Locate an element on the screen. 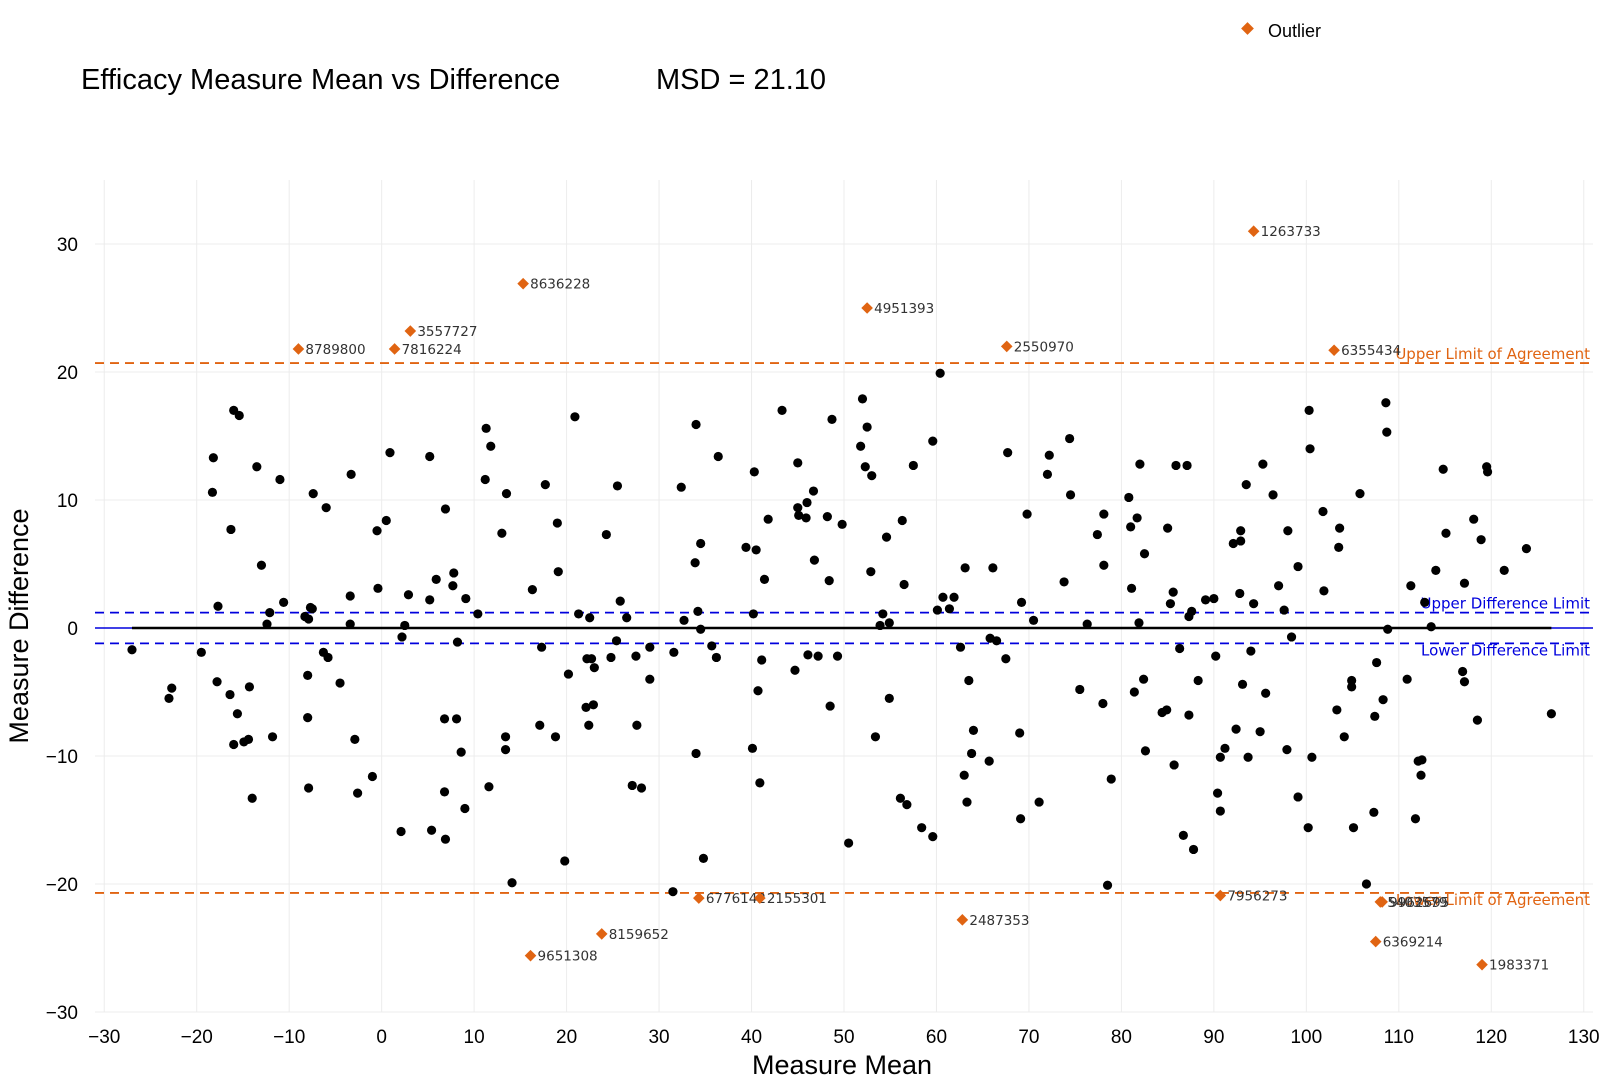  x-tick-label: 40 is located at coordinates (751, 1037).